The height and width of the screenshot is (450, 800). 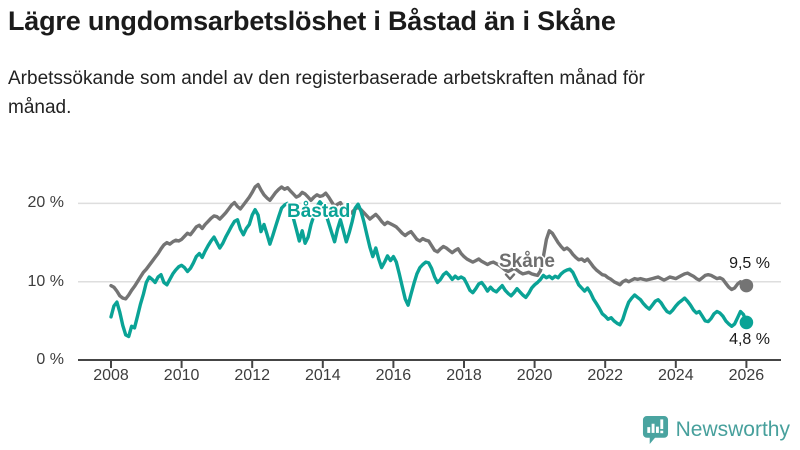 I want to click on x-tick-label: 2008, so click(x=111, y=375).